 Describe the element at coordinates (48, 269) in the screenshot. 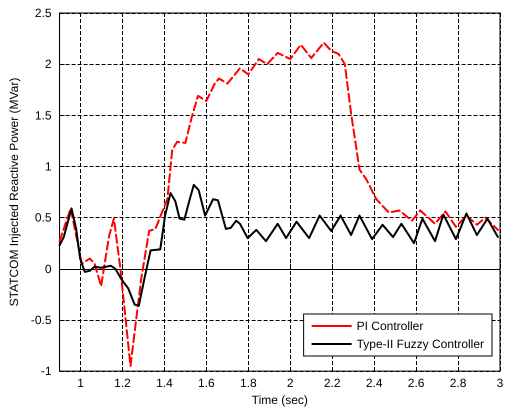

I see `y-tick-label: 0` at that location.